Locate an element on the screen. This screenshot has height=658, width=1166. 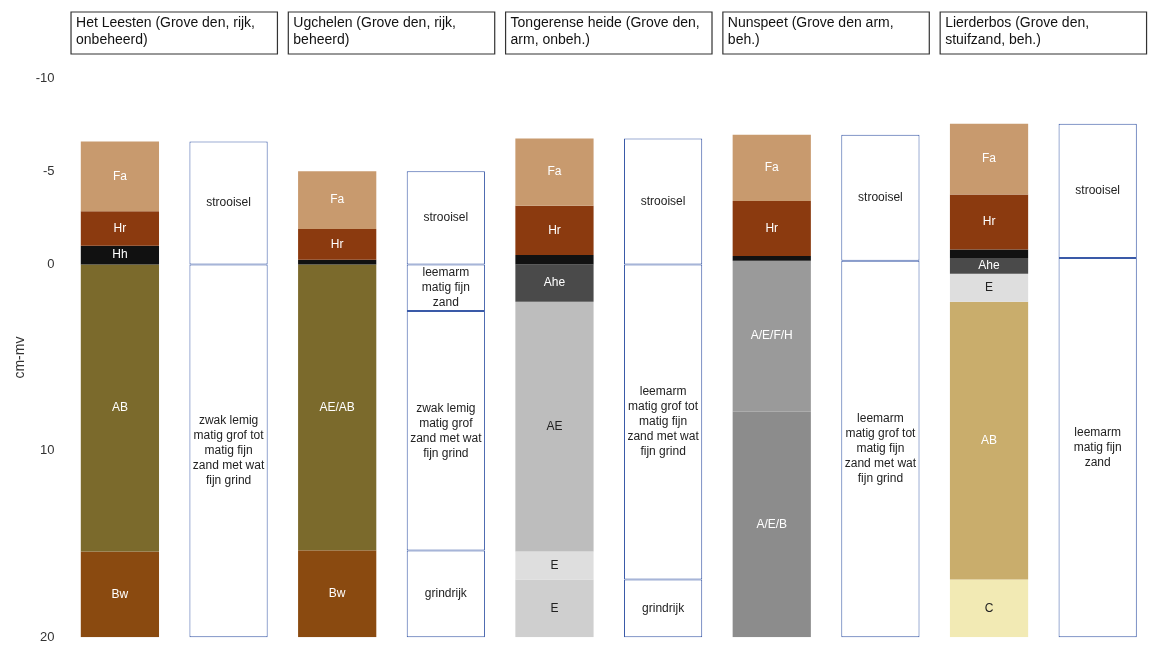
series-label: Hh is located at coordinates (120, 254).